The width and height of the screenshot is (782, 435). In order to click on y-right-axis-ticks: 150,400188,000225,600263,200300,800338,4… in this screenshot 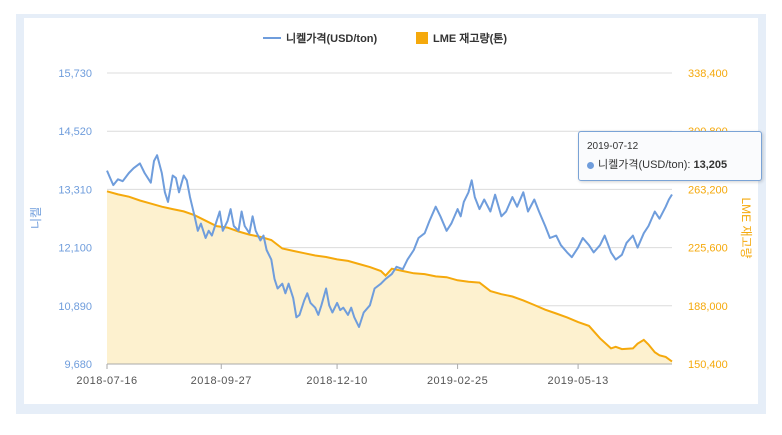, I will do `click(708, 219)`.